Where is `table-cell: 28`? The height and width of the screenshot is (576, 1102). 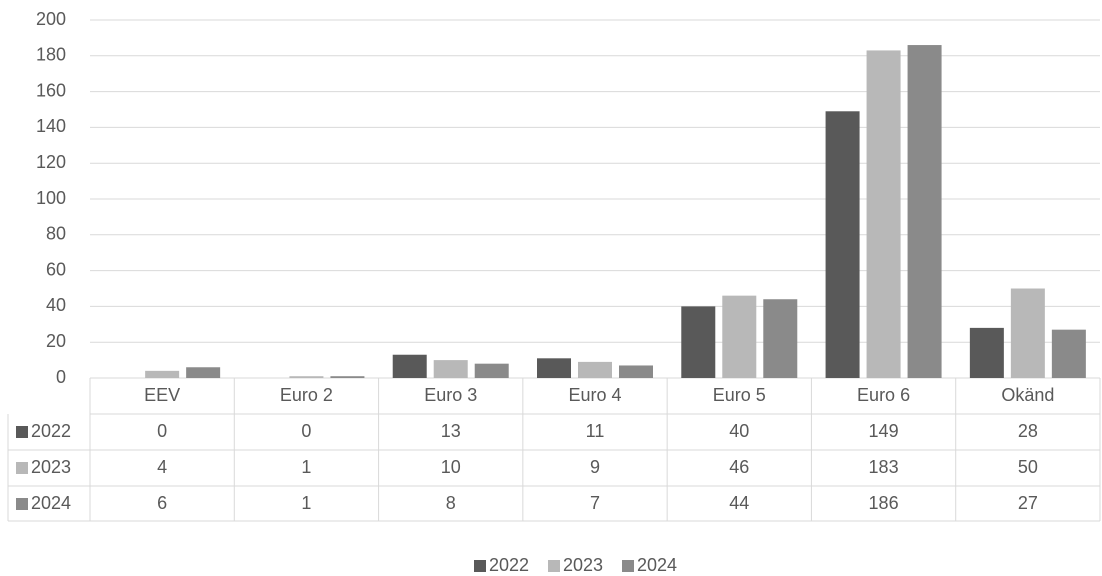
table-cell: 28 is located at coordinates (1028, 431).